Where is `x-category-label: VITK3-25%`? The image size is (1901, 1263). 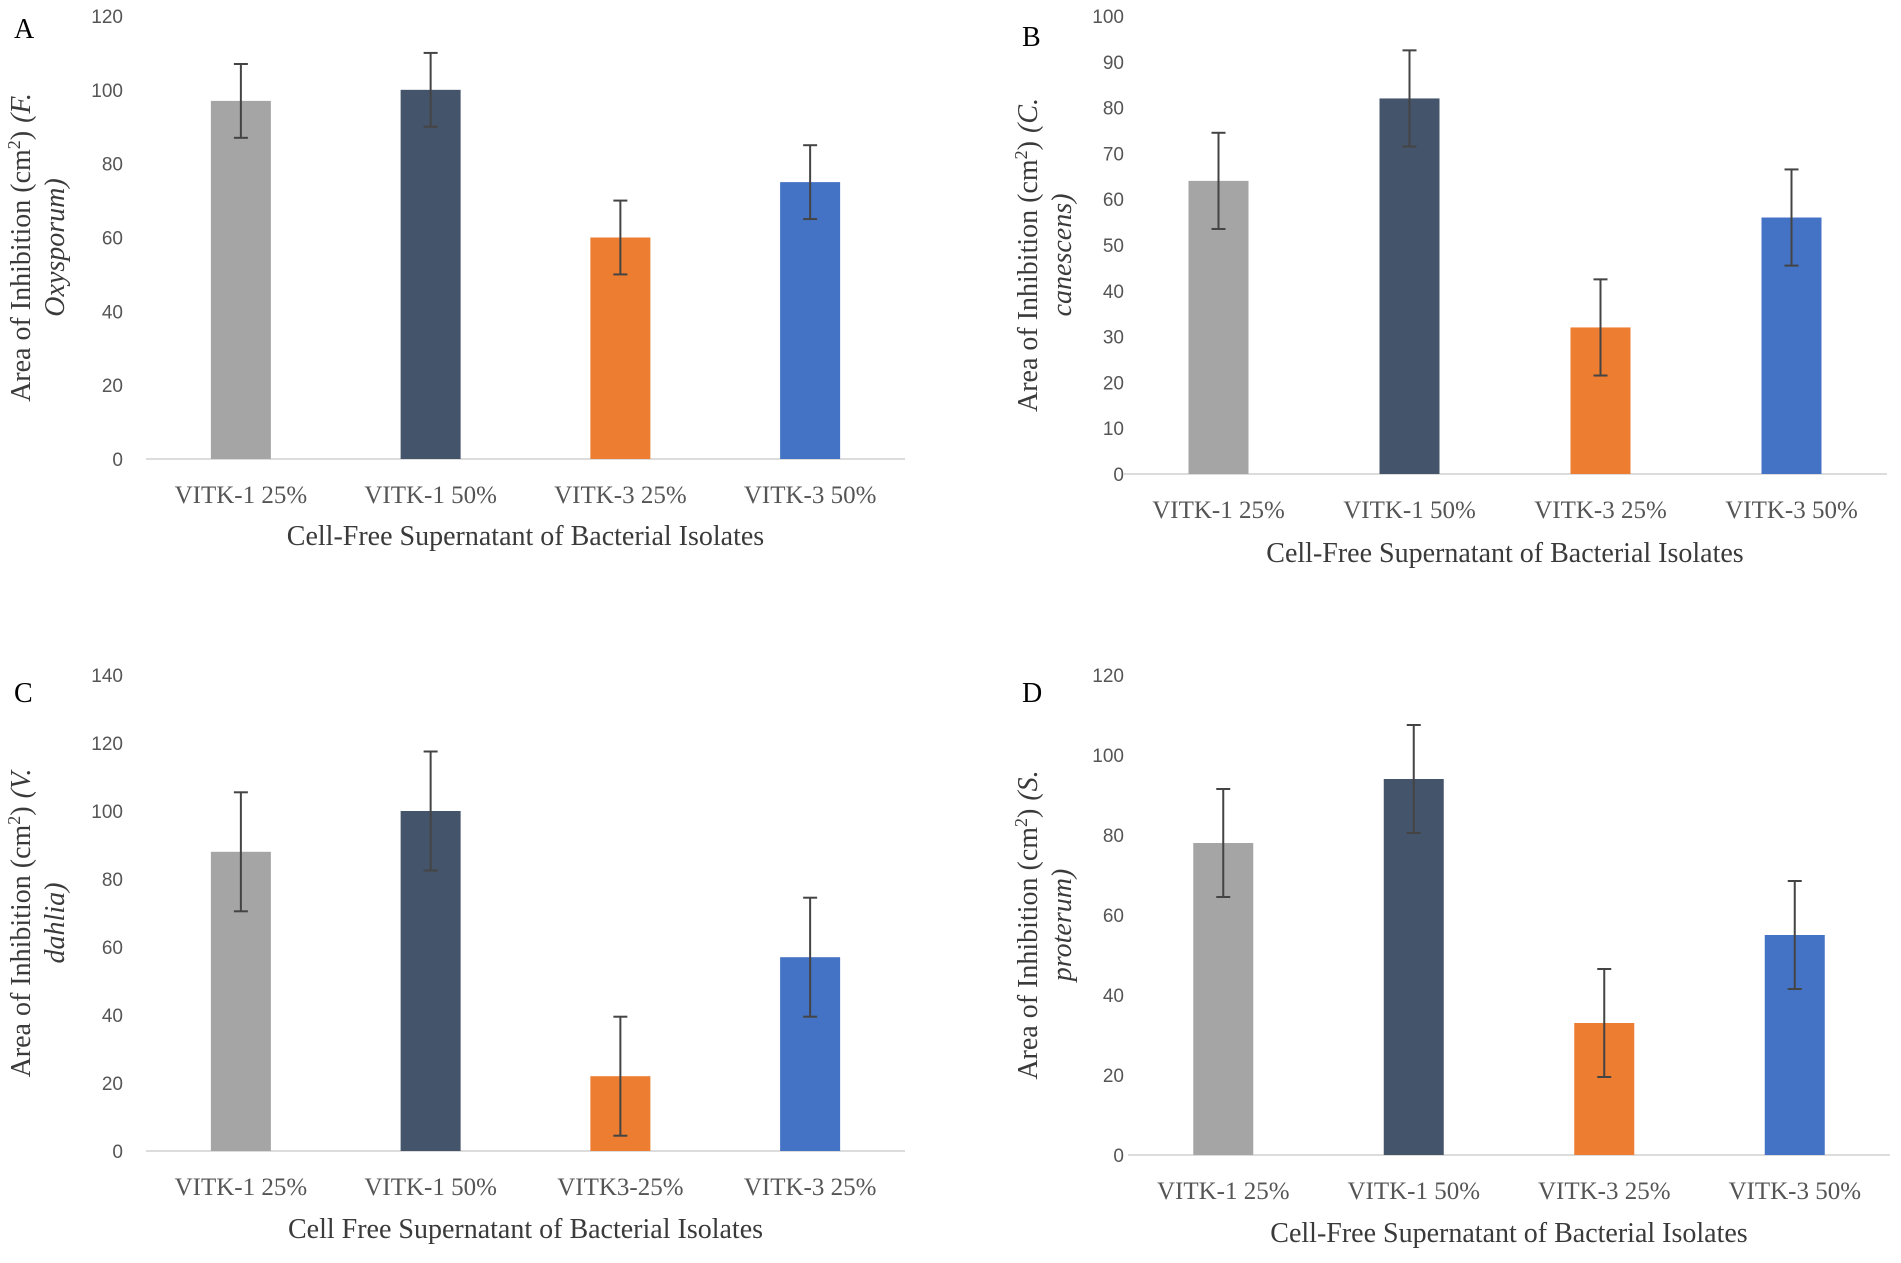 x-category-label: VITK3-25% is located at coordinates (620, 1187).